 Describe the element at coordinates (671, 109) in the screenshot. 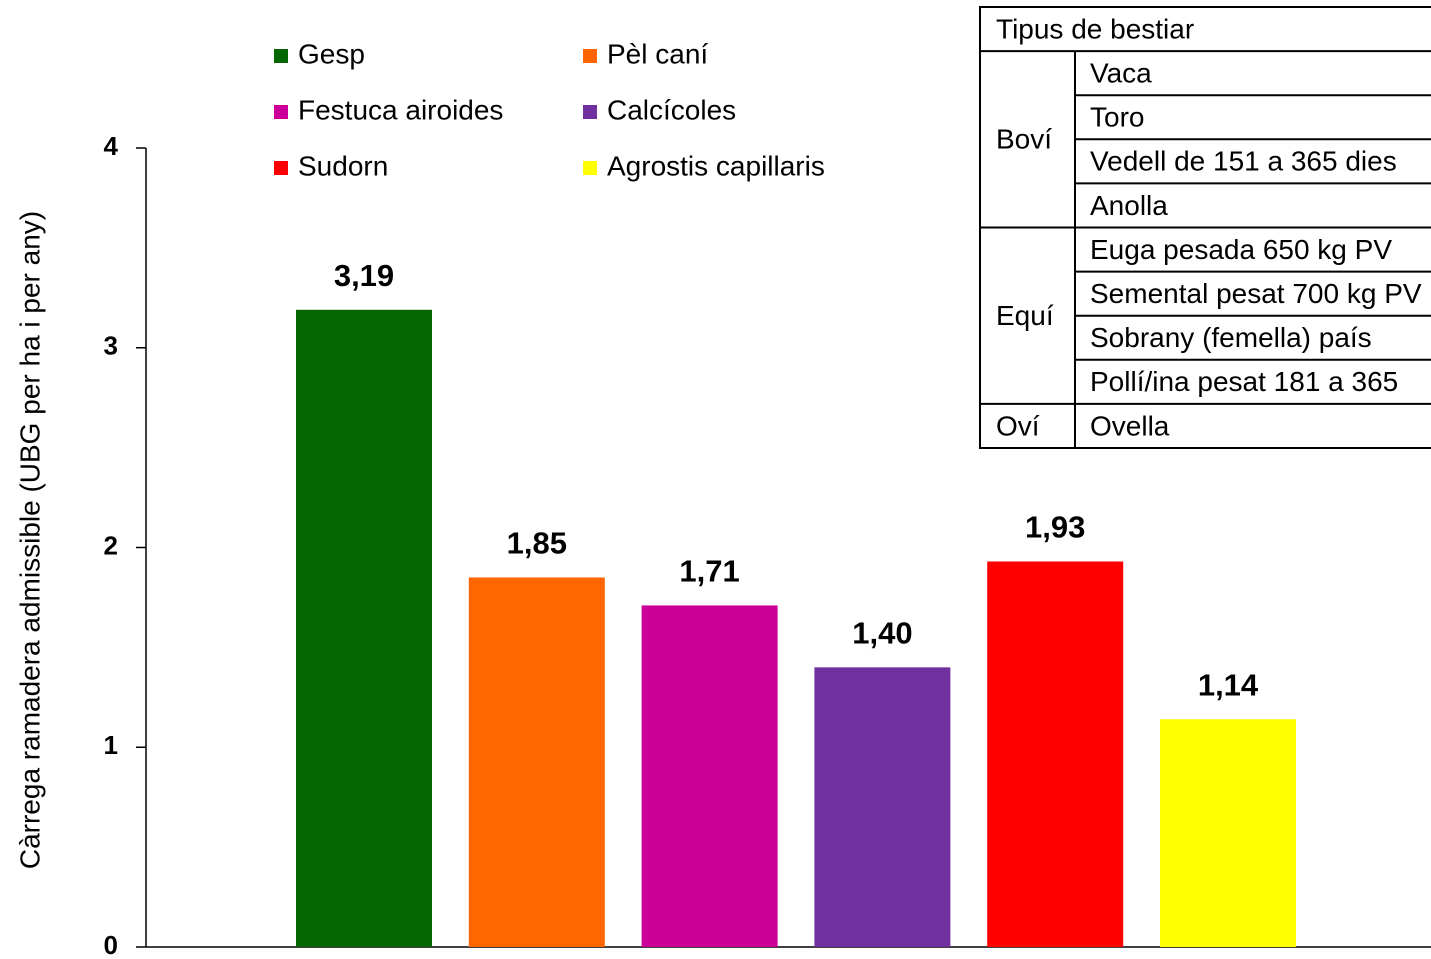

I see `legend-label: Calcícoles` at that location.